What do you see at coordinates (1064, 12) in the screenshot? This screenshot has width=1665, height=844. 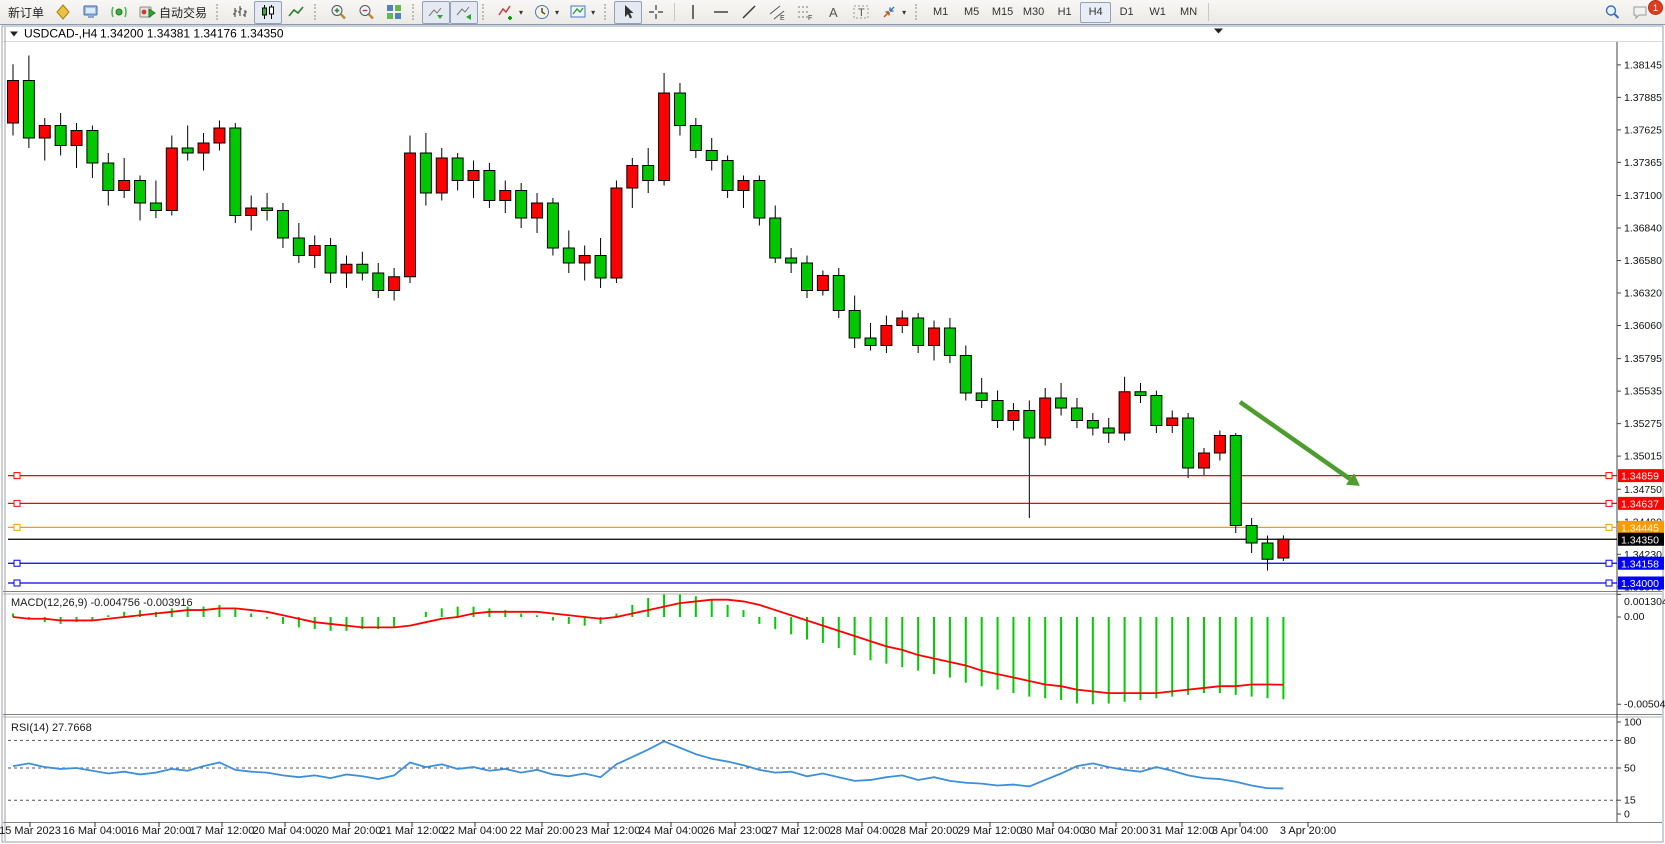 I see `timeframe-h1-button: H1` at bounding box center [1064, 12].